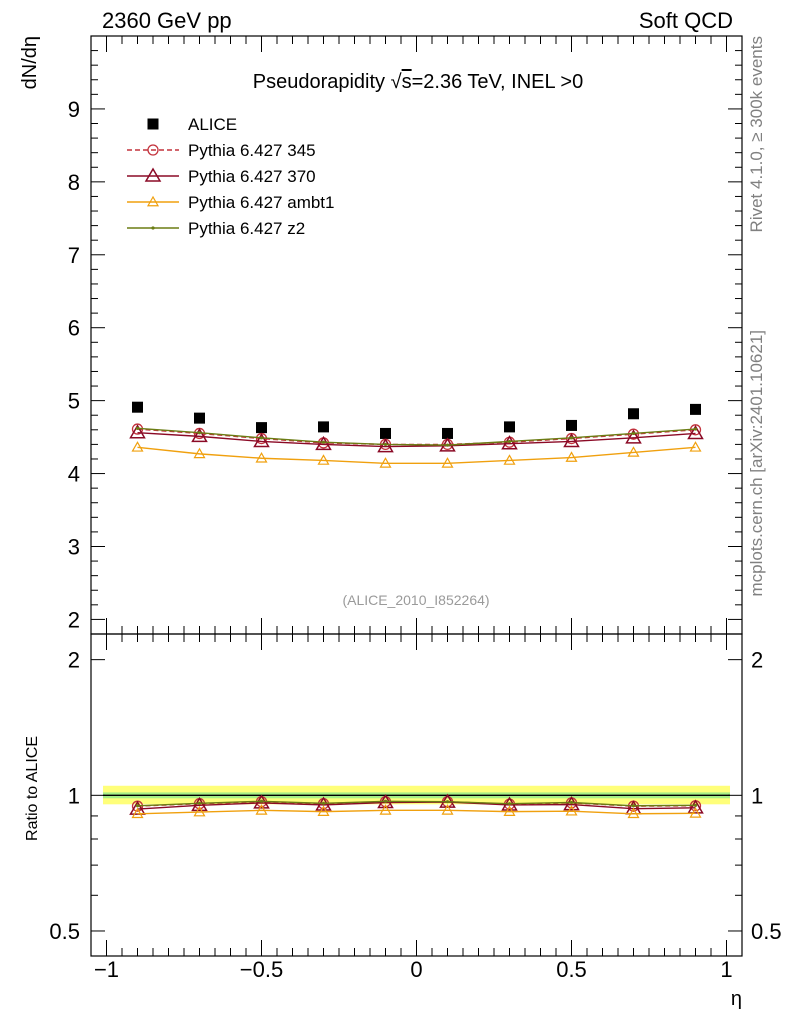 This screenshot has height=1024, width=786. What do you see at coordinates (416, 969) in the screenshot?
I see `x-tick-label: 0` at bounding box center [416, 969].